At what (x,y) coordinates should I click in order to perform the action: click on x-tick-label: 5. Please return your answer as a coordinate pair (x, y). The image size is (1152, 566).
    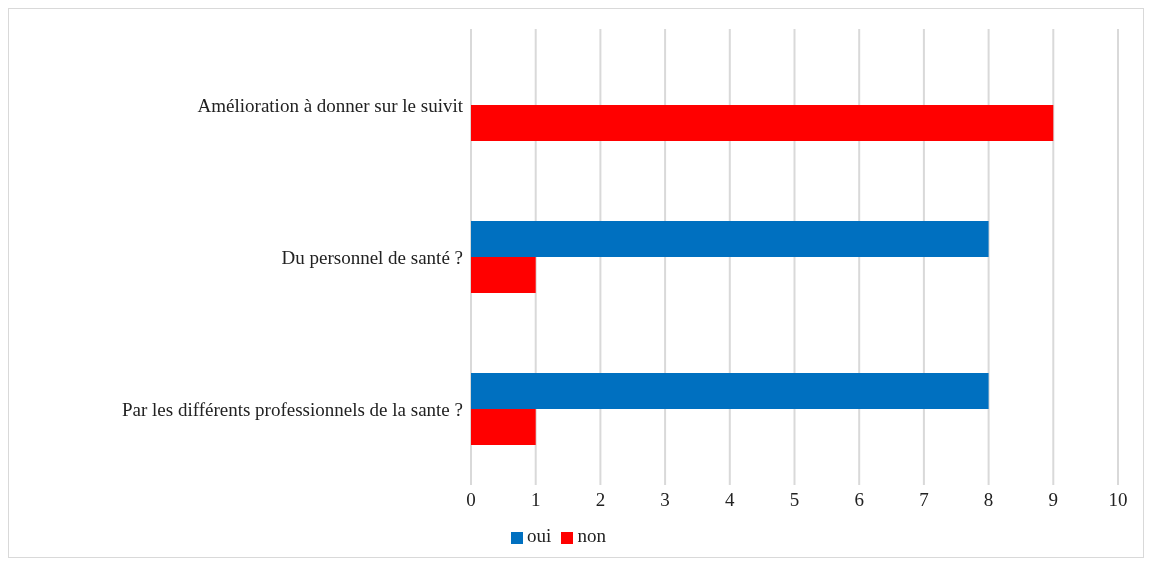
    Looking at the image, I should click on (794, 500).